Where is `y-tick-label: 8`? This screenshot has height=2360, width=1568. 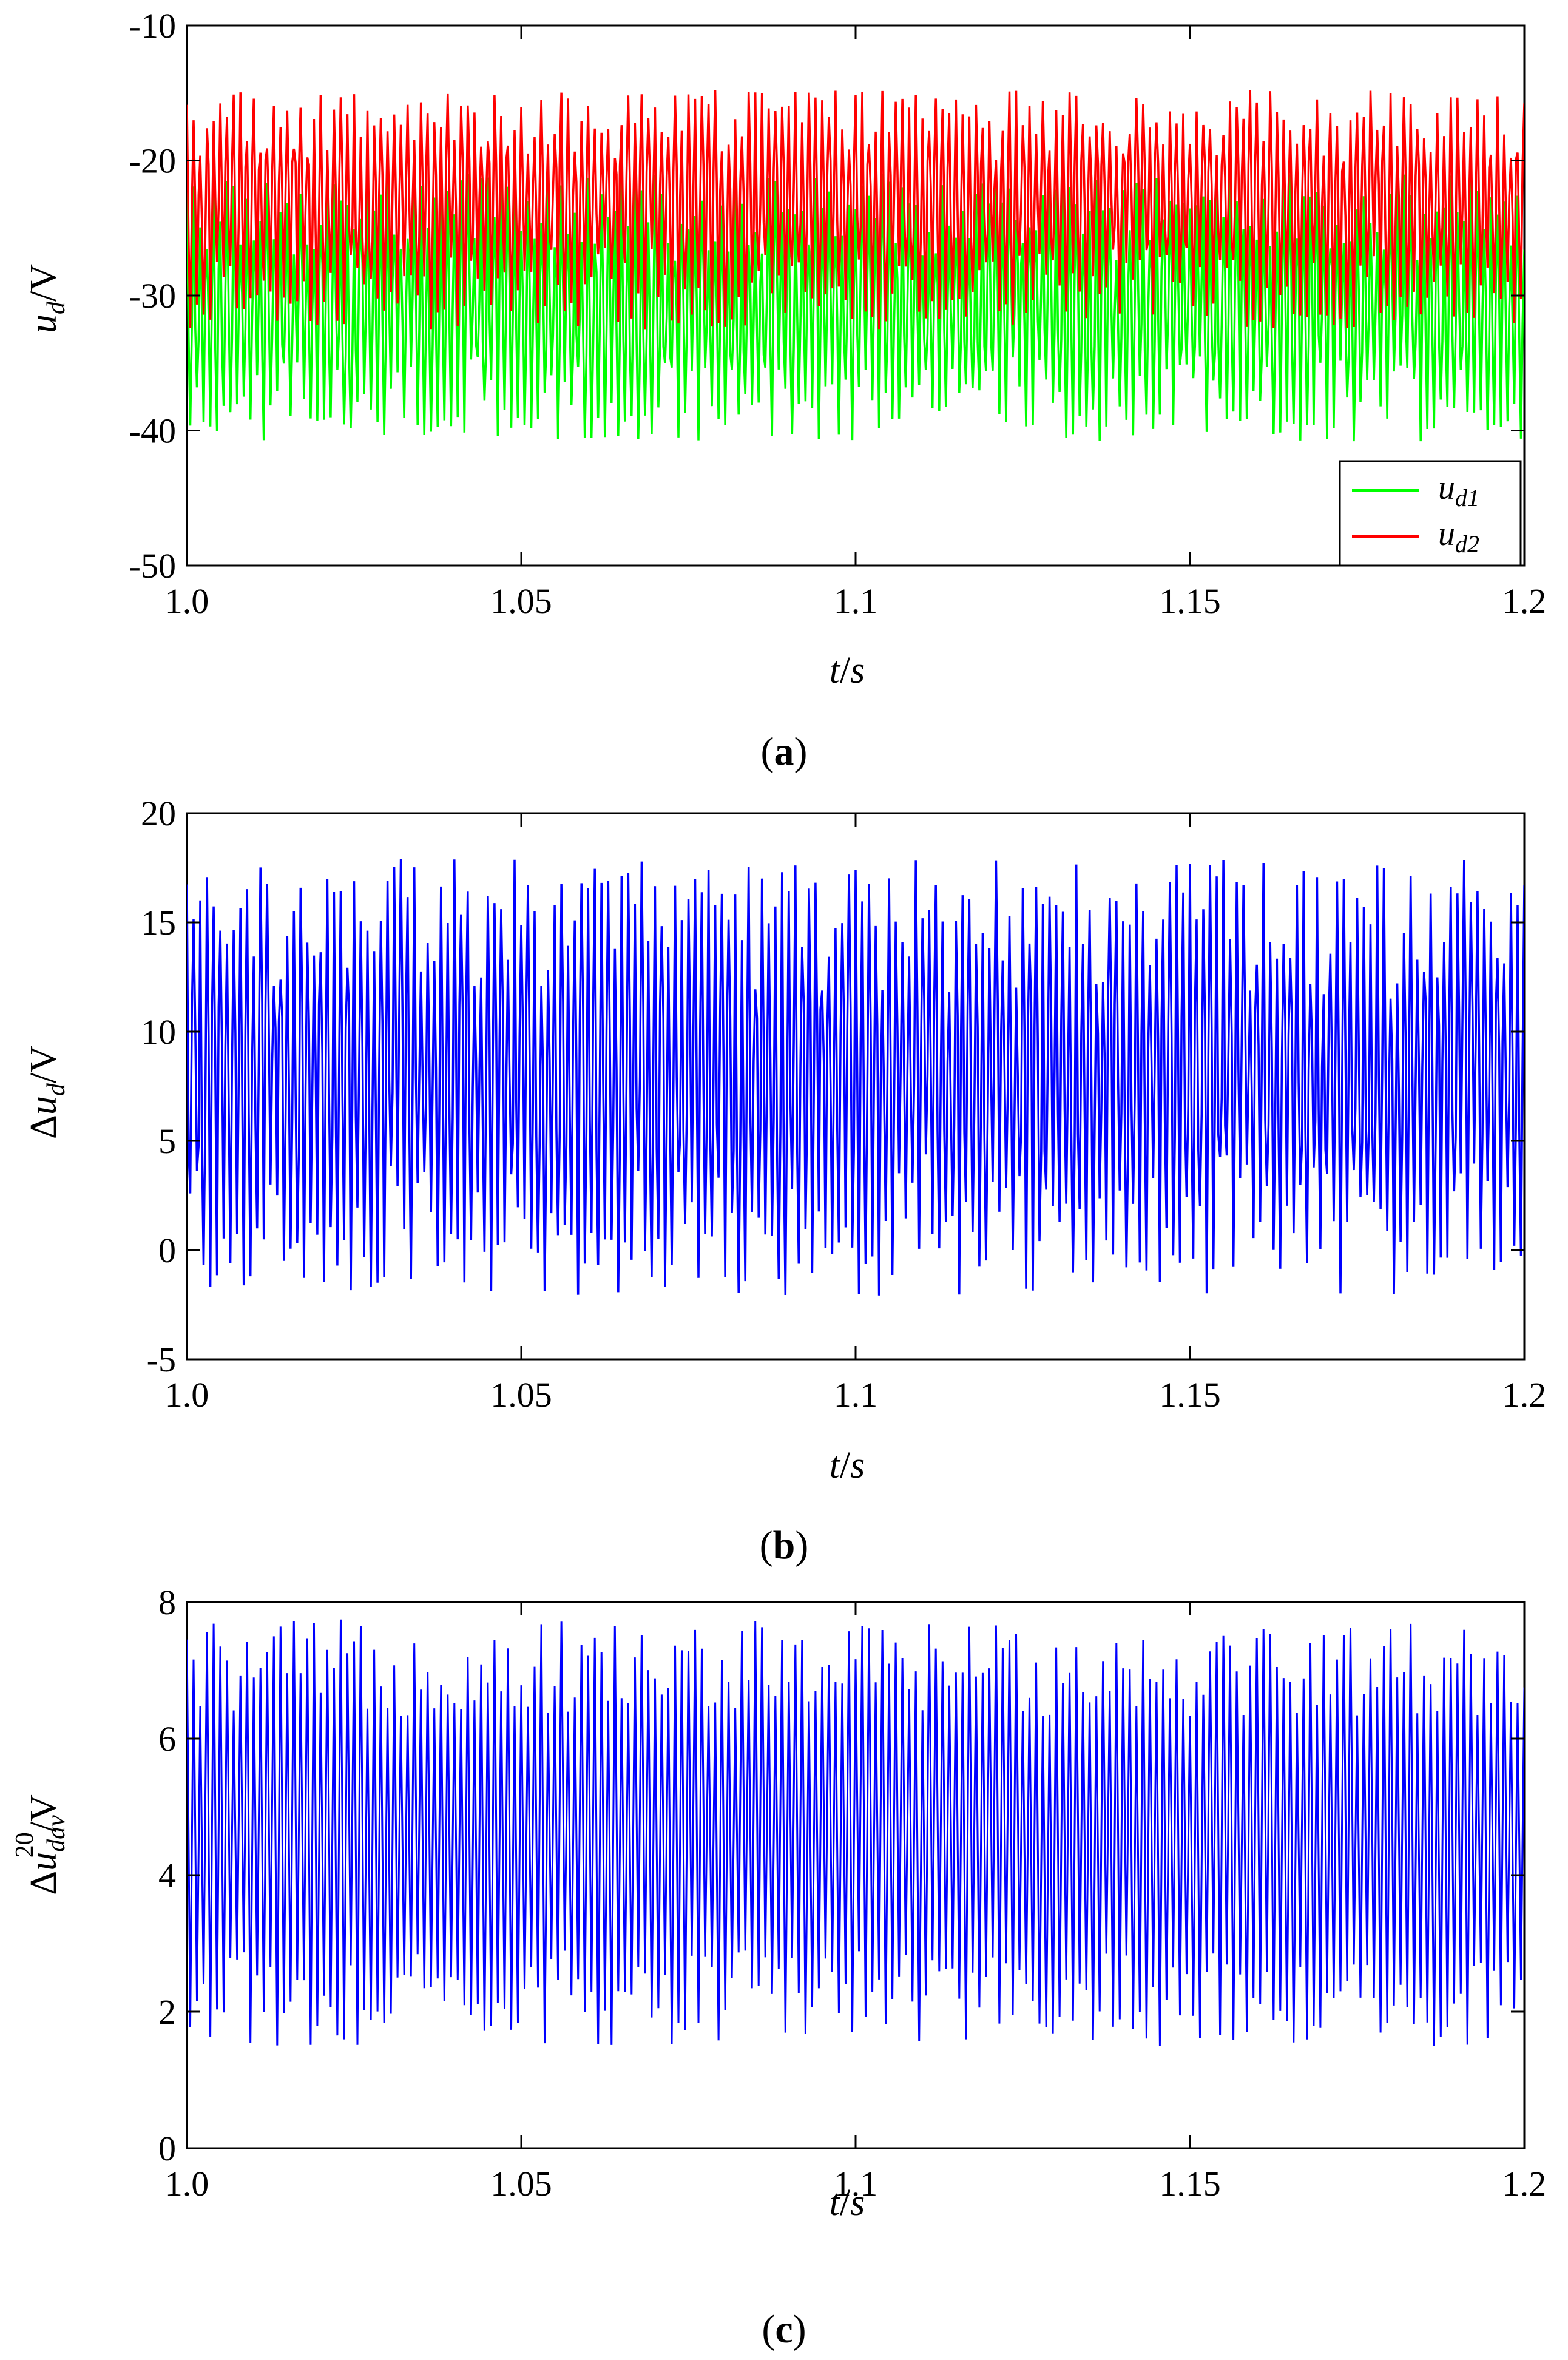 y-tick-label: 8 is located at coordinates (167, 1602).